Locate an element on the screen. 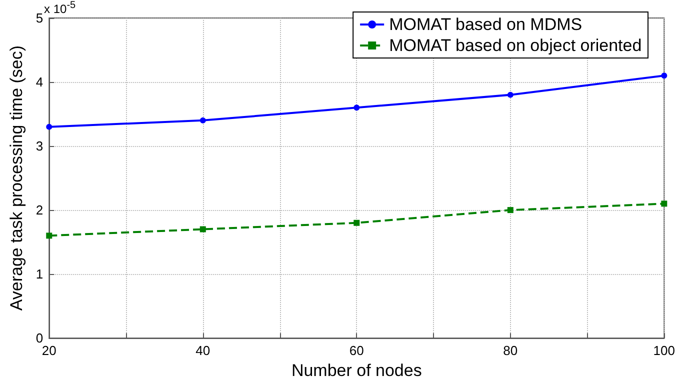  x-tick-label: 100 is located at coordinates (664, 350).